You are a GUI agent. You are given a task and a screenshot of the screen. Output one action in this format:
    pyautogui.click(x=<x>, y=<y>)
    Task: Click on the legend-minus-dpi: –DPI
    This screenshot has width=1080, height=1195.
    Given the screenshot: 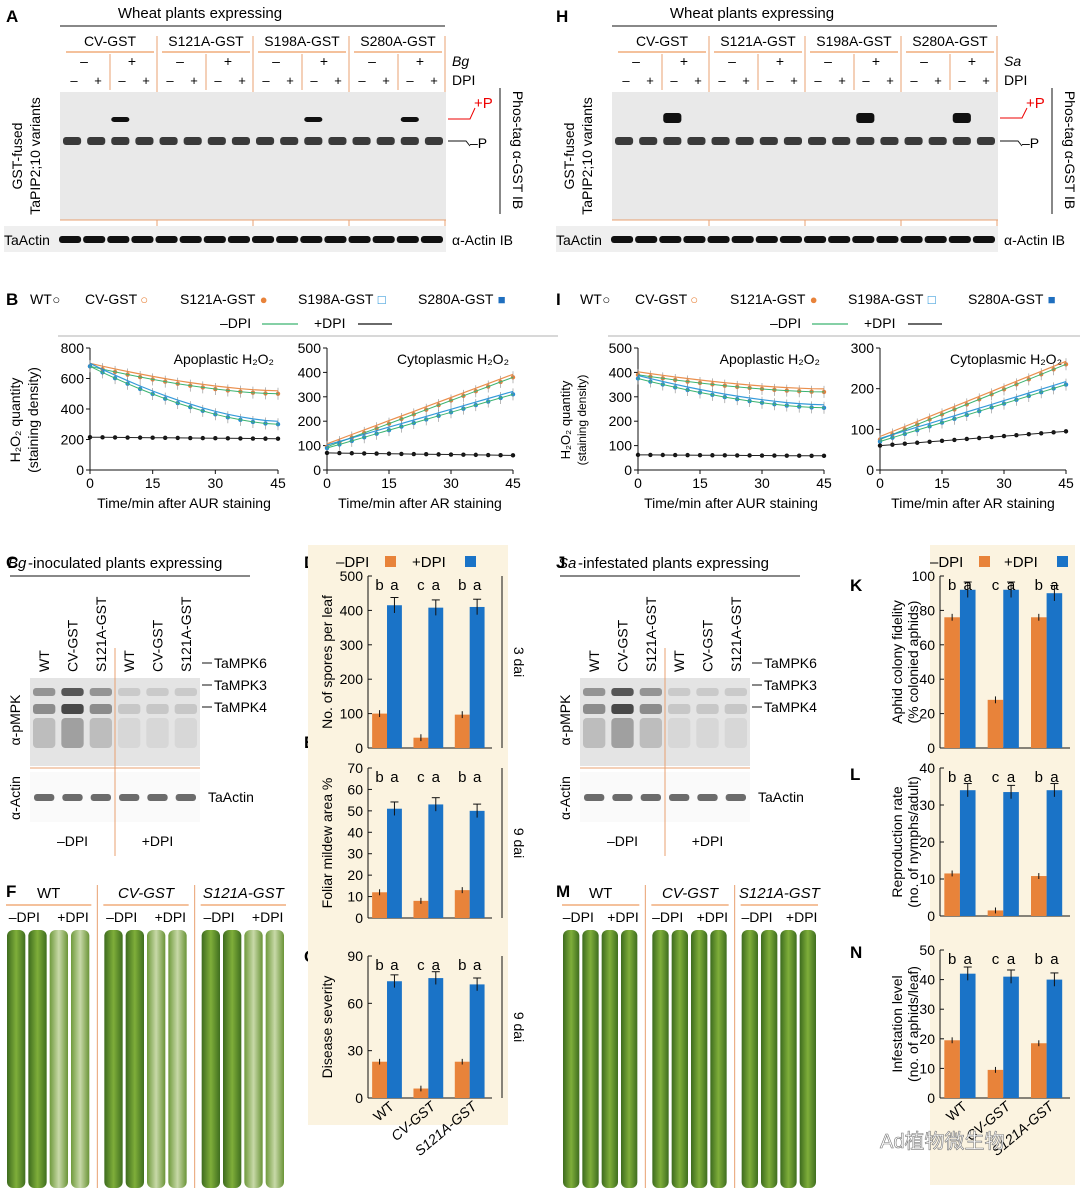 What is the action you would take?
    pyautogui.click(x=235, y=323)
    